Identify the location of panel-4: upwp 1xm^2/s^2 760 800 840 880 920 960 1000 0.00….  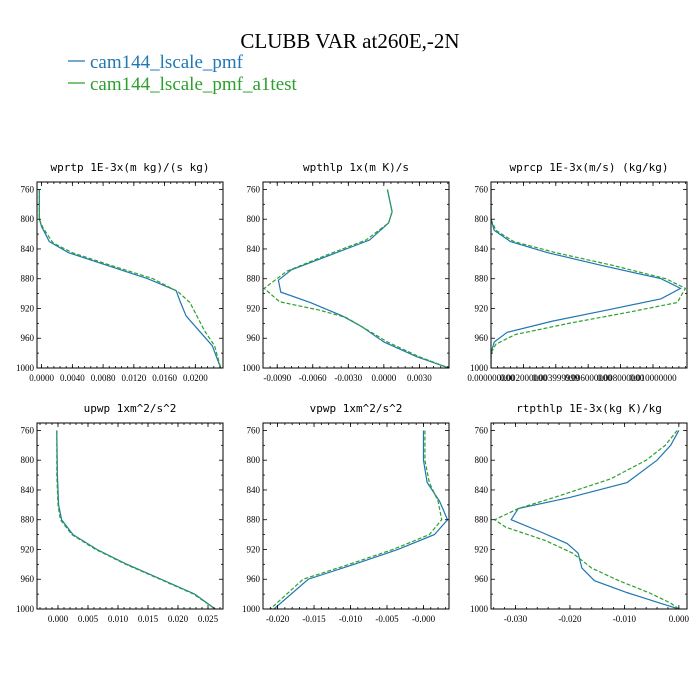
(120, 513).